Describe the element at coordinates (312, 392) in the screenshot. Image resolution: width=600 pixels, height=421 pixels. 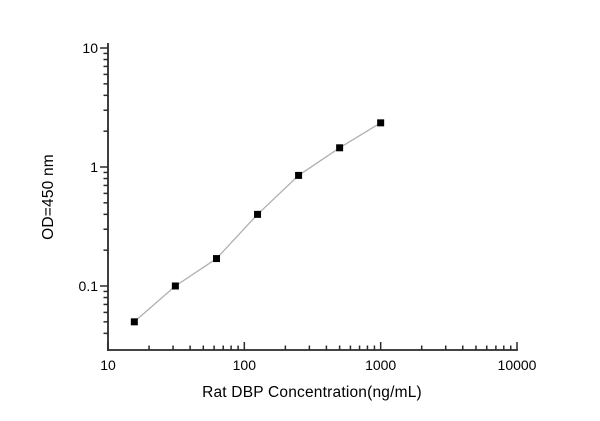
I see `x-axis-title: Rat DBP Concentration(ng/mL)` at that location.